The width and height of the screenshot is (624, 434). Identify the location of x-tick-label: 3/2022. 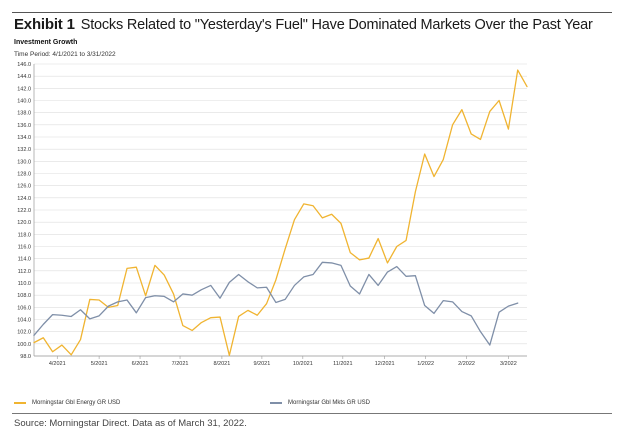
(508, 364).